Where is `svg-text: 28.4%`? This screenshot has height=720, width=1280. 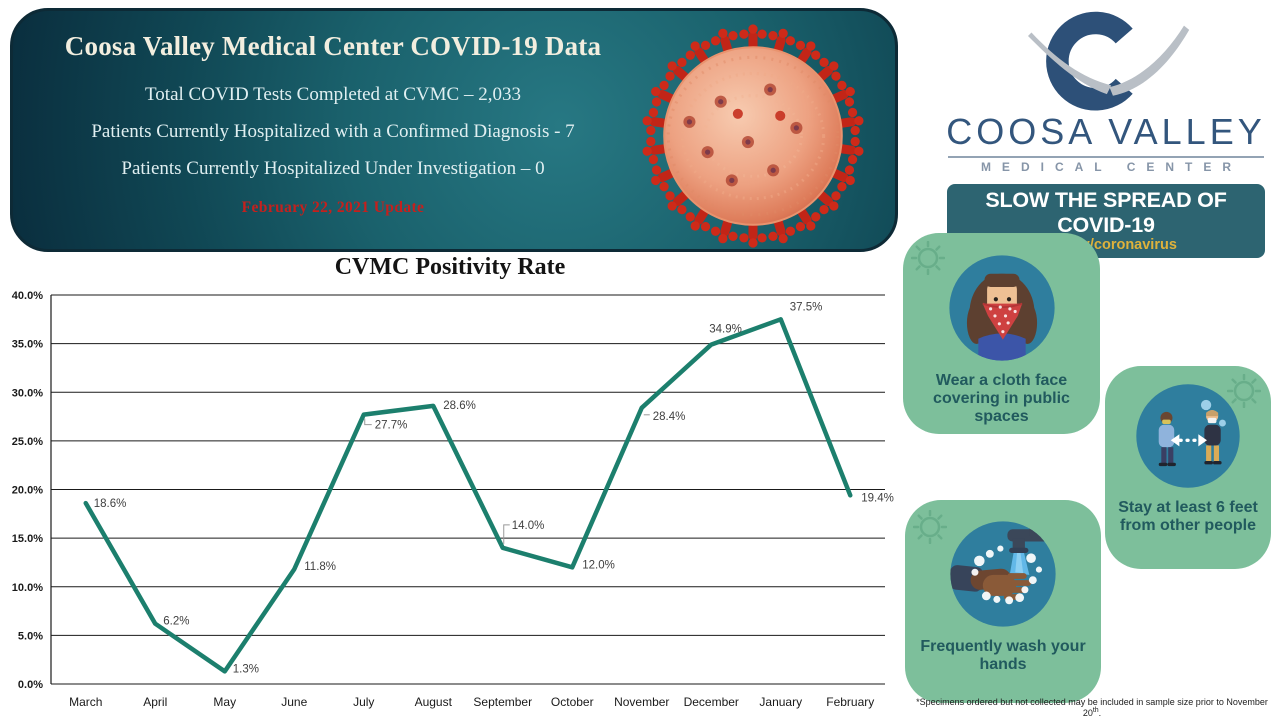 svg-text: 28.4% is located at coordinates (669, 417).